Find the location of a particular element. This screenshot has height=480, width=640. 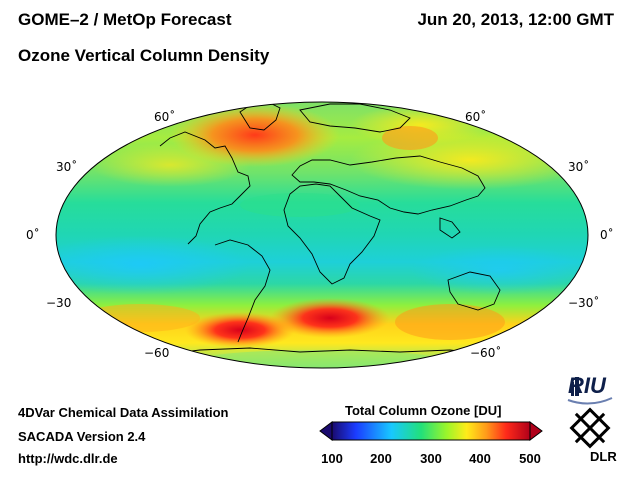

quantity-title: Ozone Vertical Column Density is located at coordinates (144, 55).